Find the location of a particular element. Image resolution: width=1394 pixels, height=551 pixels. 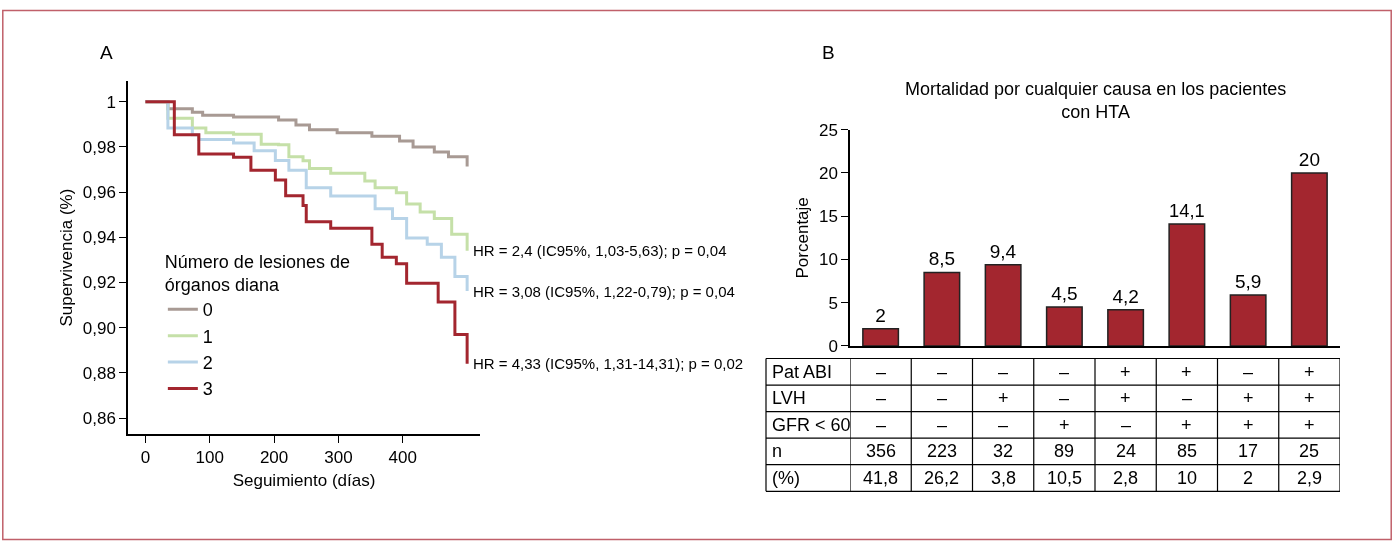

chart-title: Mortalidad por cualquier causa en los pacientes con HTA is located at coordinates (1096, 101).